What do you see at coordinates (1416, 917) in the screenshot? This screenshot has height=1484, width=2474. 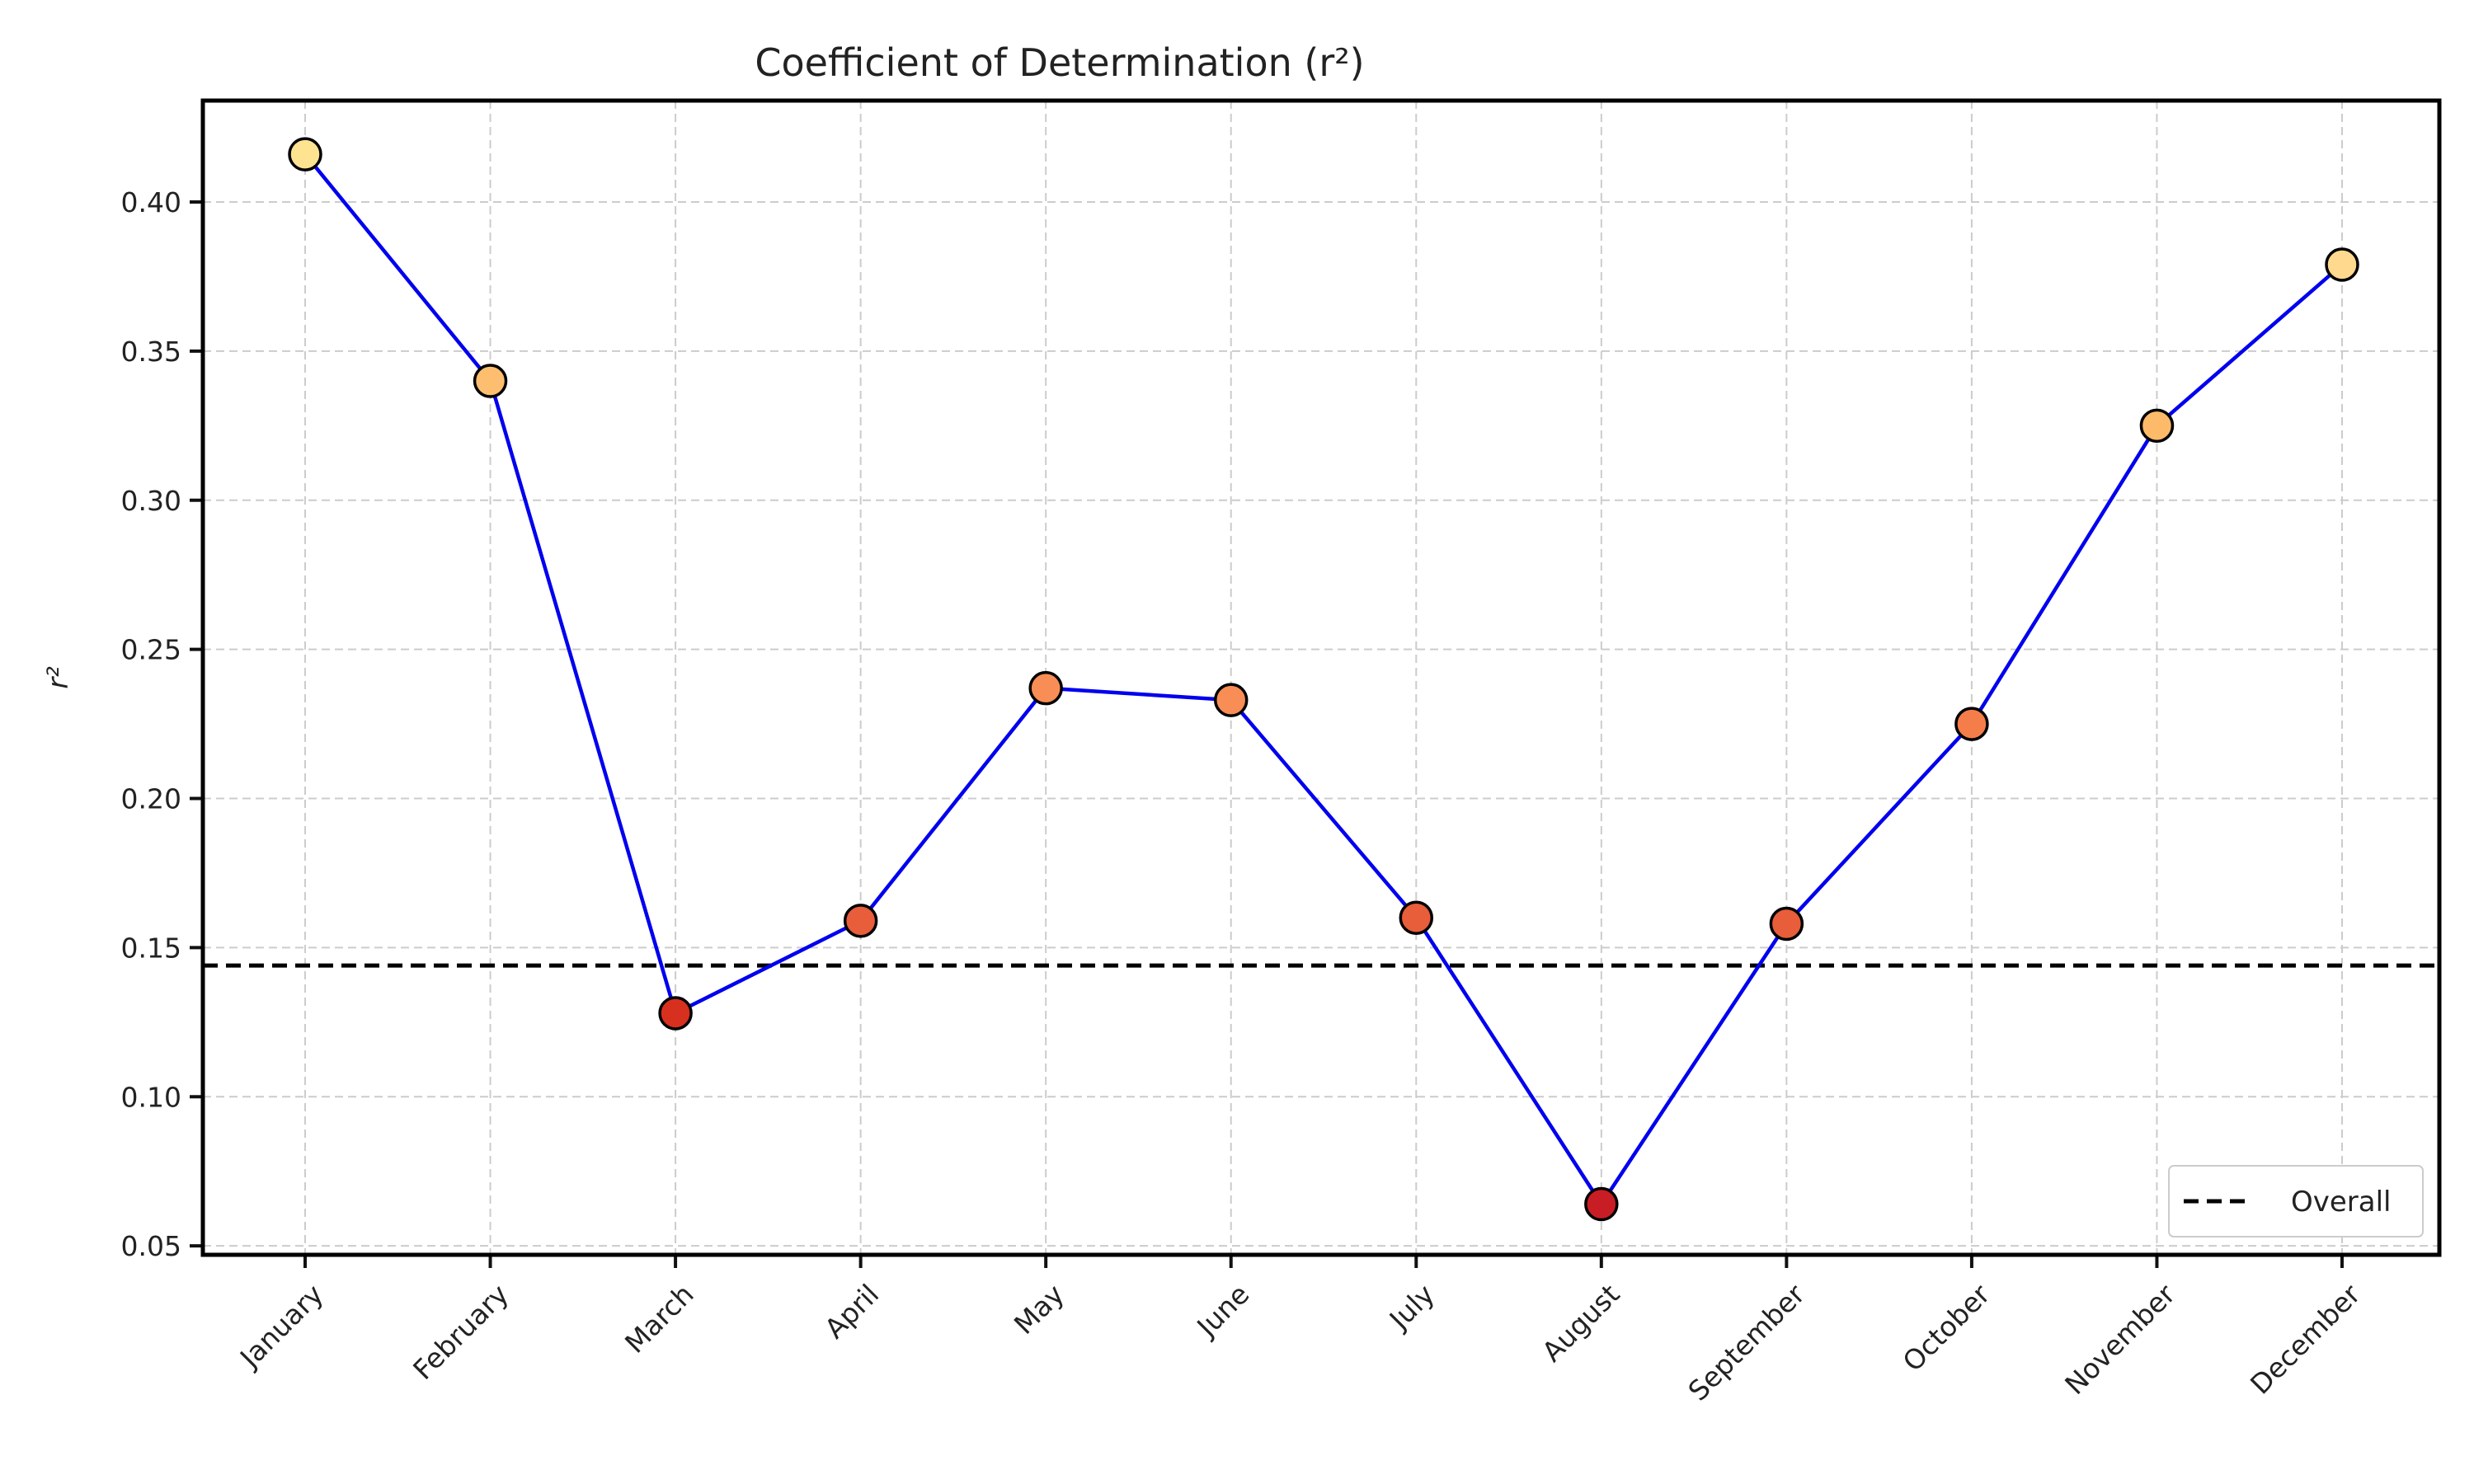 I see `data-point-july` at bounding box center [1416, 917].